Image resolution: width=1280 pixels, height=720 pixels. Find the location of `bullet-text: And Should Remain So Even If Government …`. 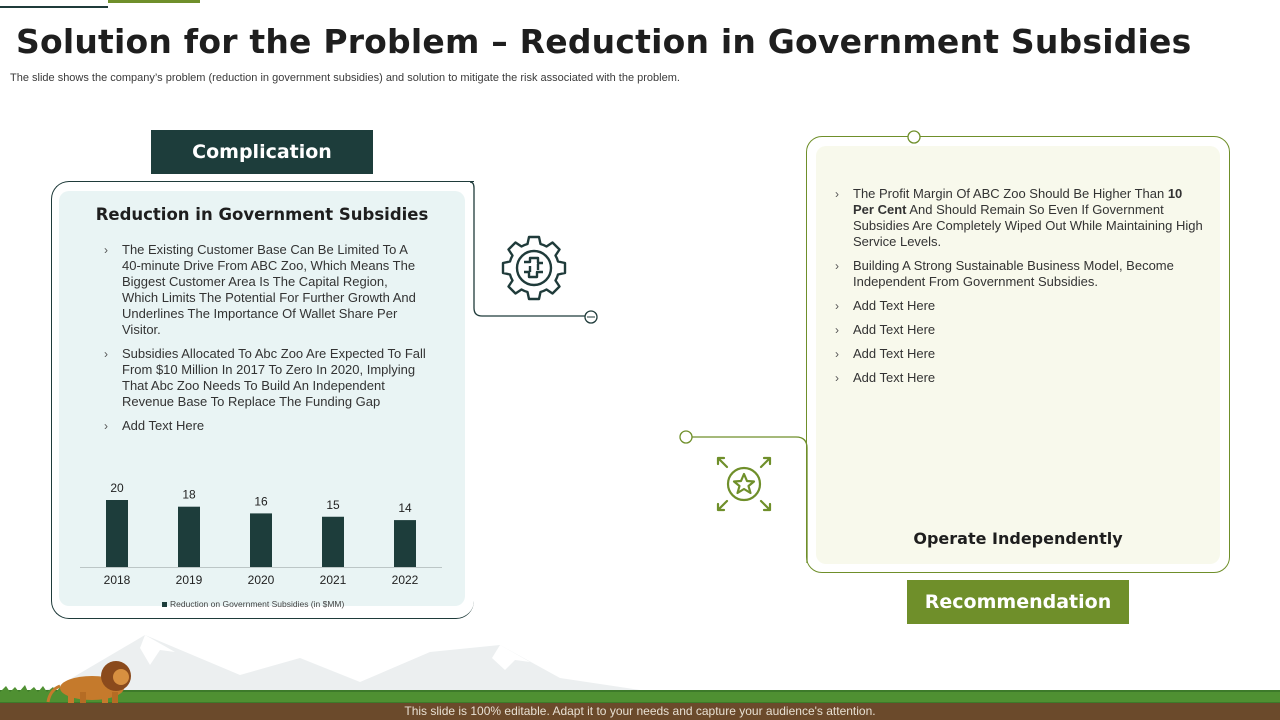

bullet-text: And Should Remain So Even If Government … is located at coordinates (1028, 225).